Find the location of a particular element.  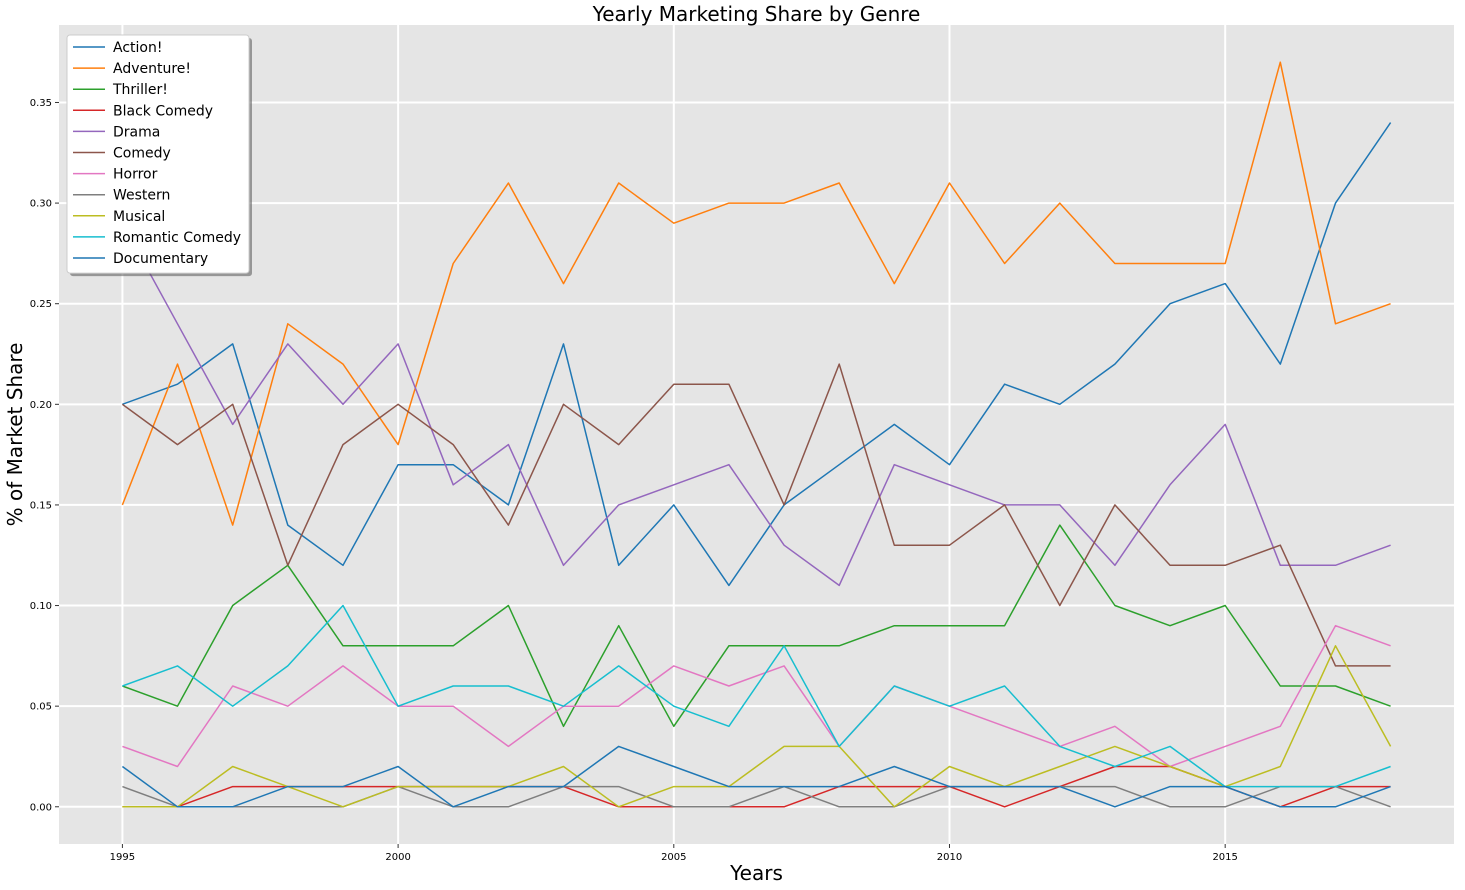

series-line-documentary is located at coordinates (756, 776).